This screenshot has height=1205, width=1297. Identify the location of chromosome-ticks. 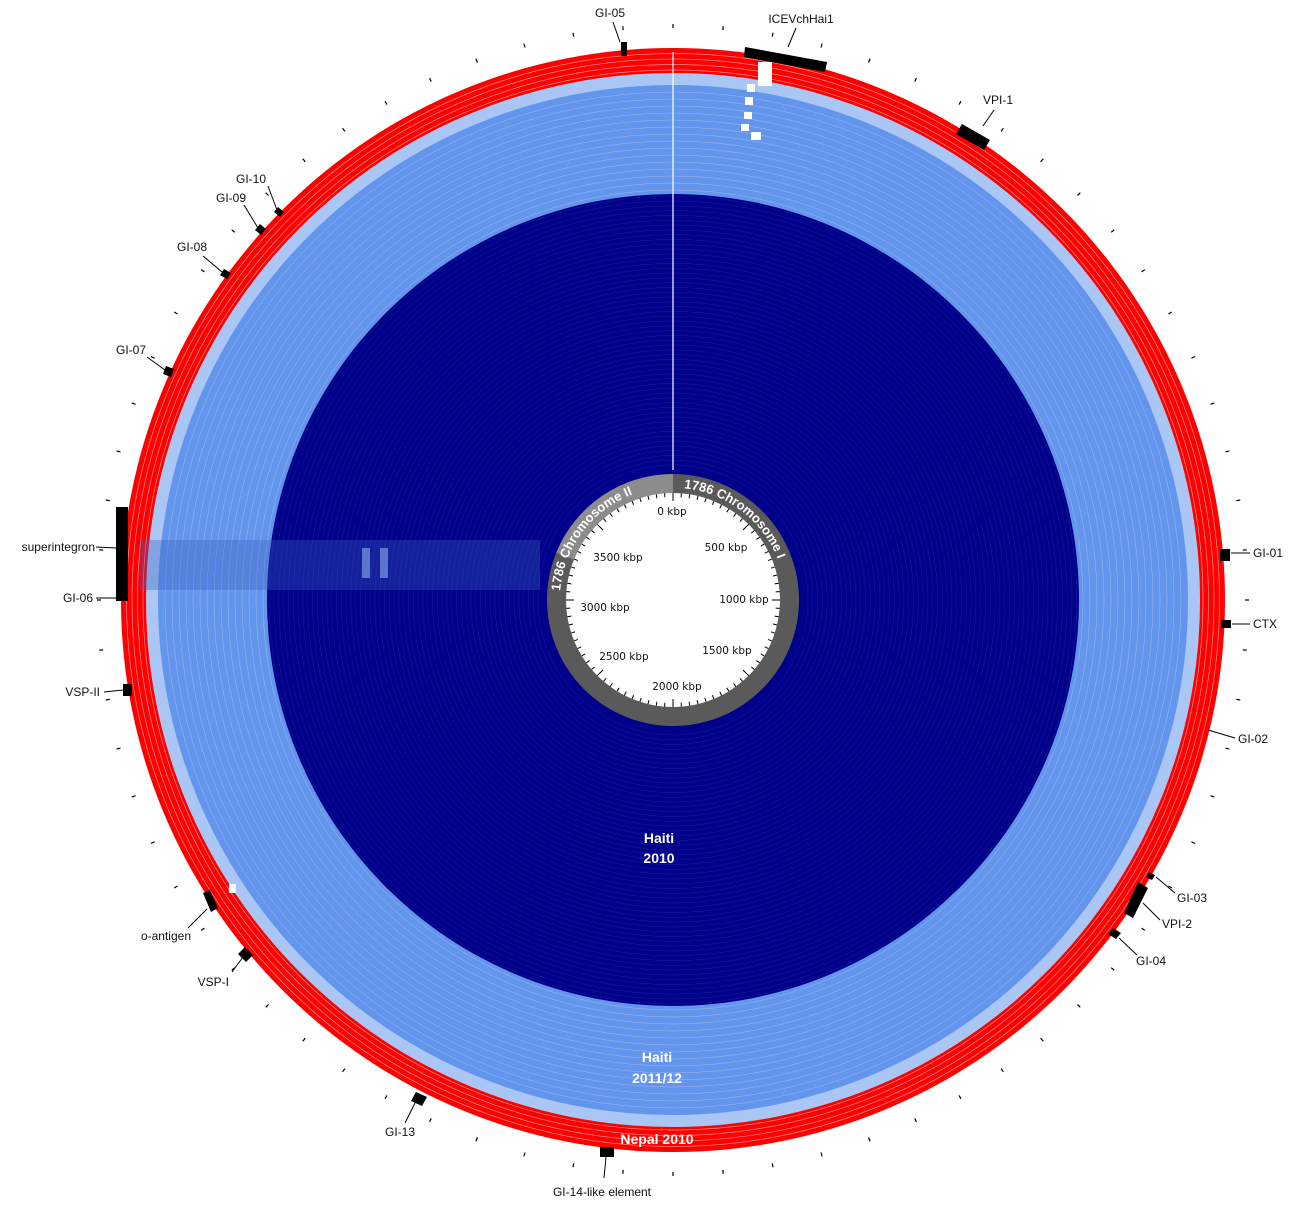
(673, 600).